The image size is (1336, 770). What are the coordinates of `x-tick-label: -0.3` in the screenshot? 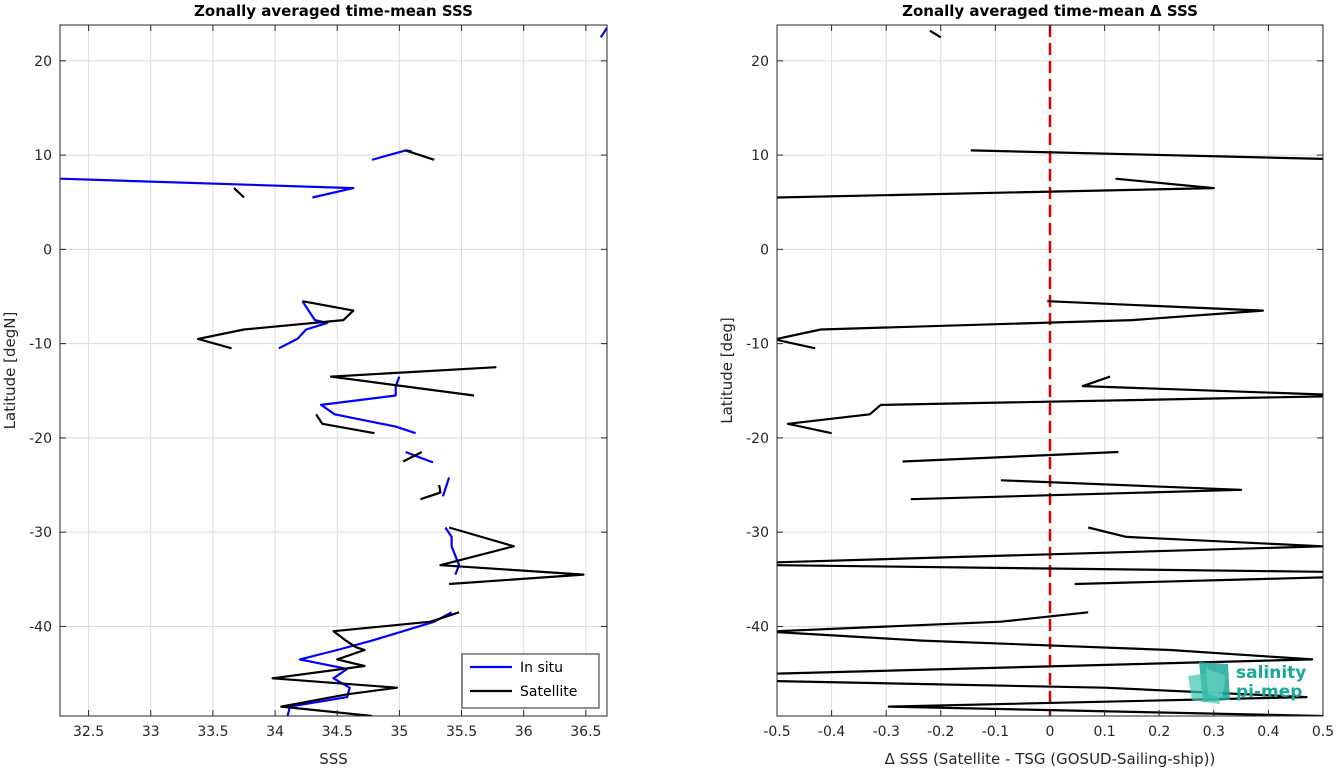 It's located at (886, 732).